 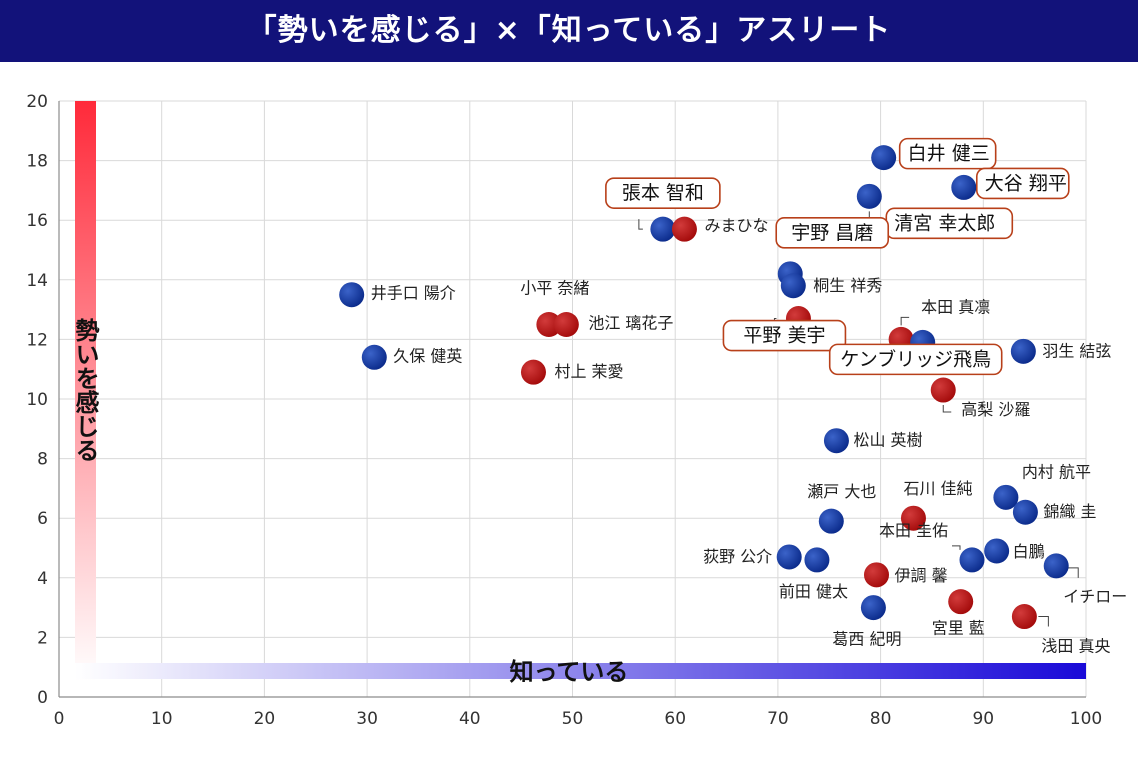 What do you see at coordinates (958, 628) in the screenshot?
I see `point-label: 宮里 藍` at bounding box center [958, 628].